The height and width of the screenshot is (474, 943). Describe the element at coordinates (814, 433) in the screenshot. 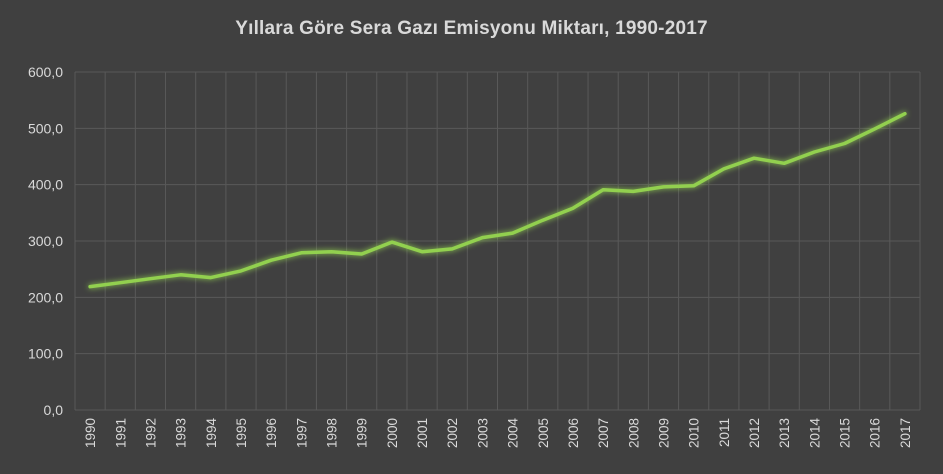

I see `x-tick-label: 2014` at that location.